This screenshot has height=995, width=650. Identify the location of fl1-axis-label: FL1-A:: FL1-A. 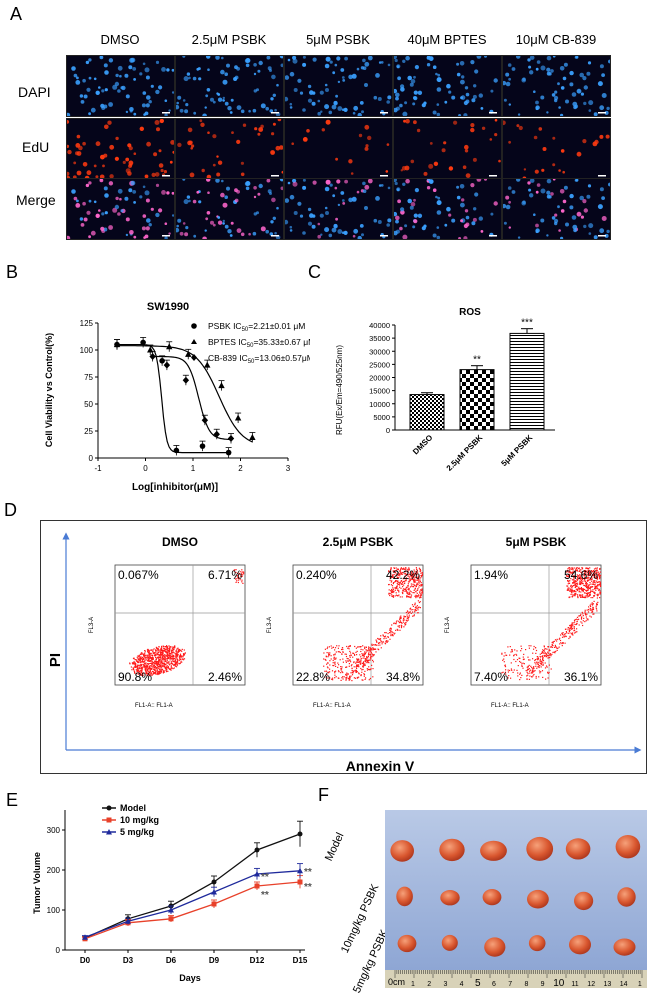
(154, 706).